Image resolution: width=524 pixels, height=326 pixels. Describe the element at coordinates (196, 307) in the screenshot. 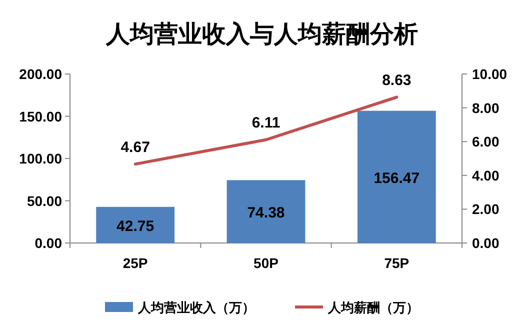

I see `legend-label: 人均营业收入（万）` at that location.